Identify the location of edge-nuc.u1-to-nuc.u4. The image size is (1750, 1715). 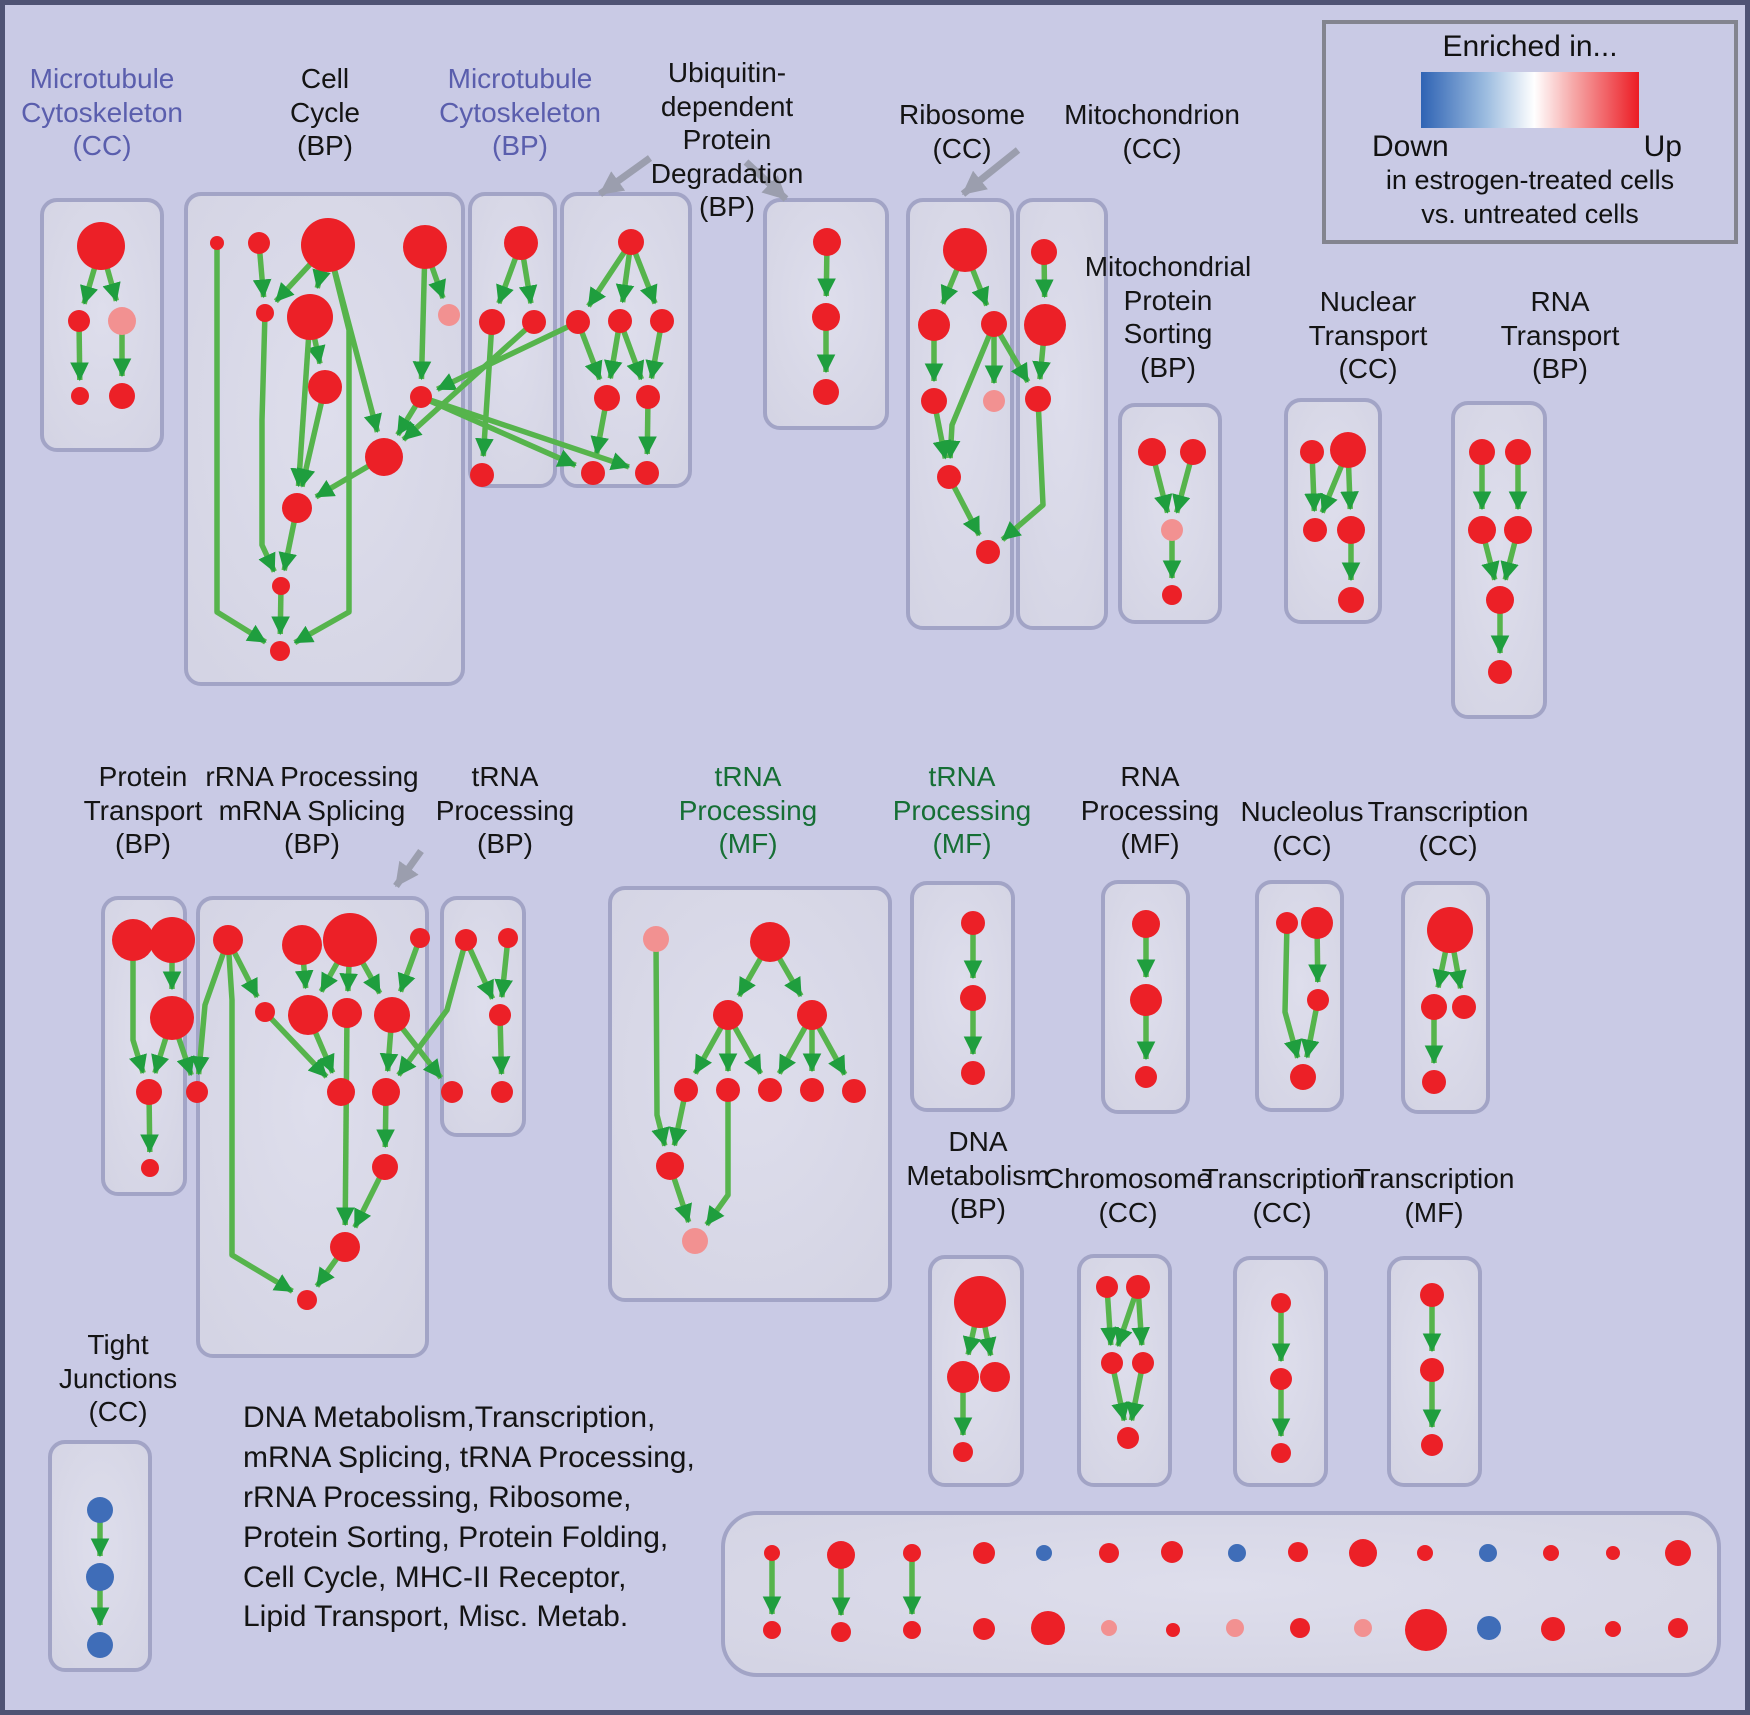
(1292, 990).